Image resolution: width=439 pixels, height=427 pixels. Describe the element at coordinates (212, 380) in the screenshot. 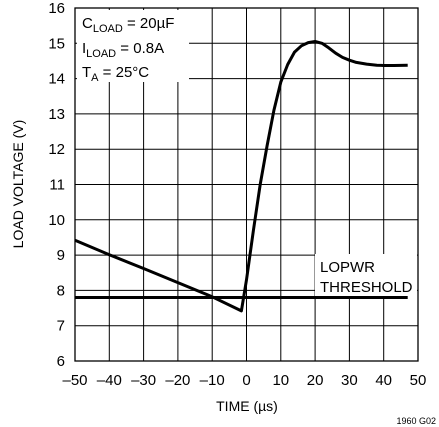

I see `x-tick-label: –10` at that location.